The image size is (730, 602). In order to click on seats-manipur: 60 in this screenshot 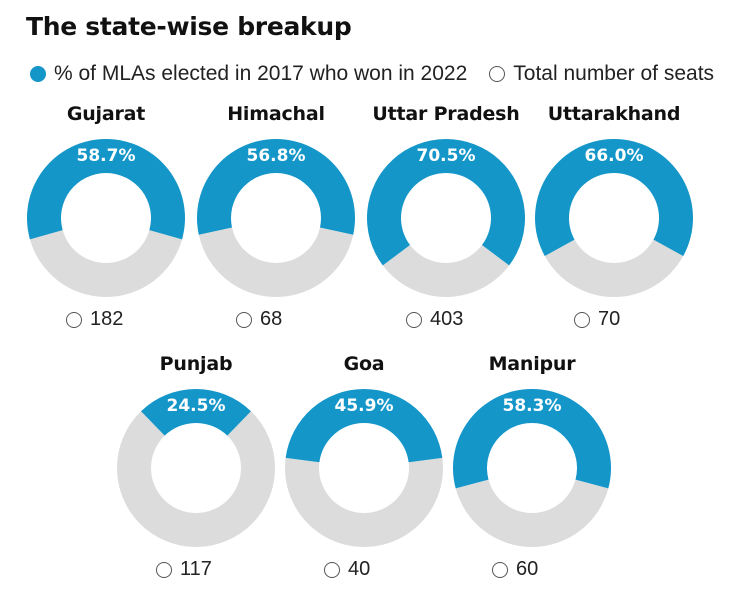, I will do `click(515, 569)`.